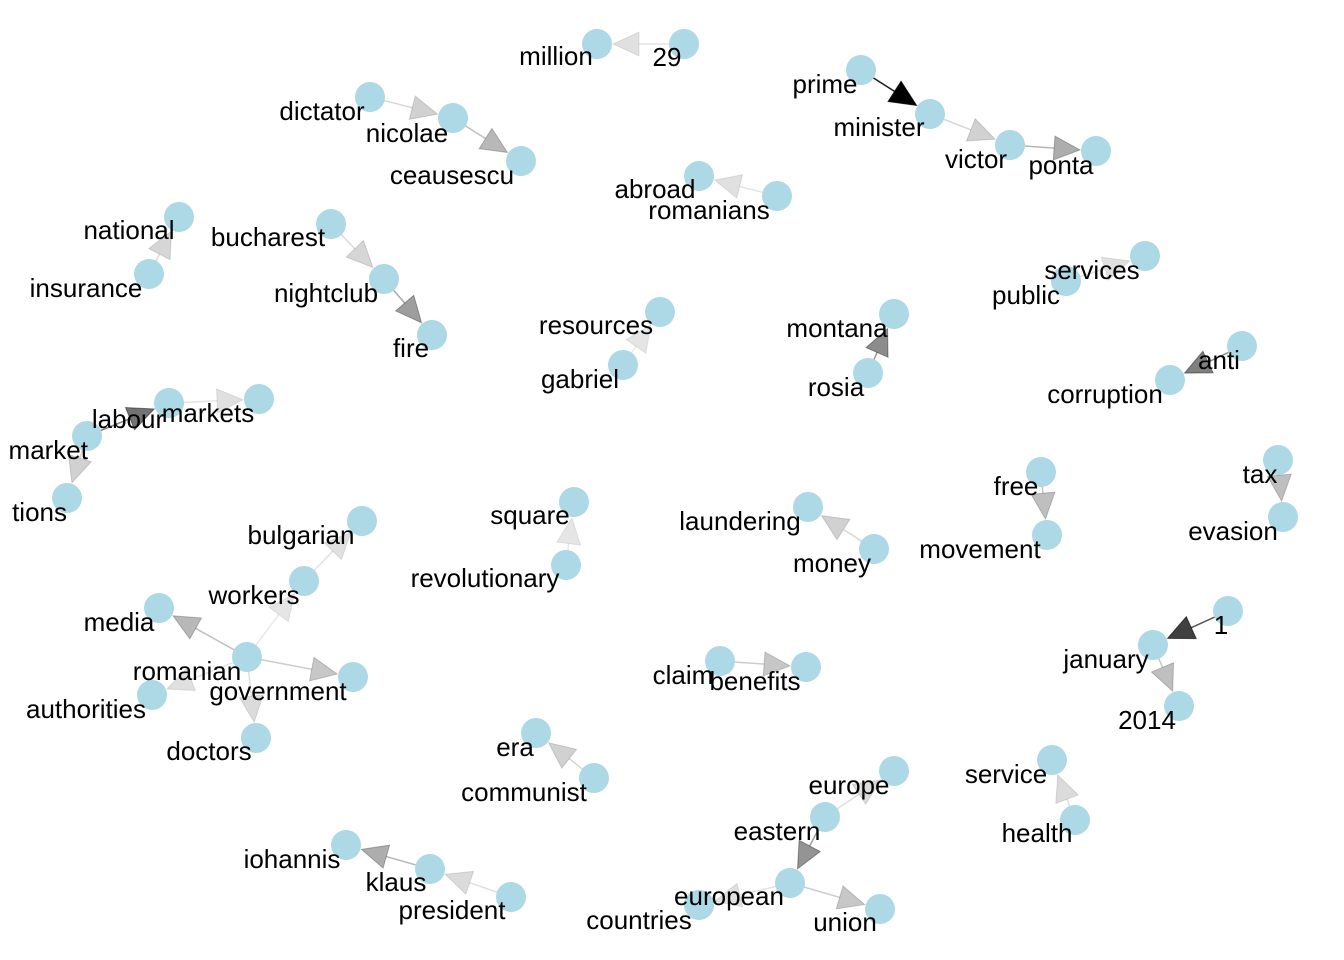 This screenshot has height=960, width=1344. Describe the element at coordinates (1037, 833) in the screenshot. I see `node-label-health: health` at that location.